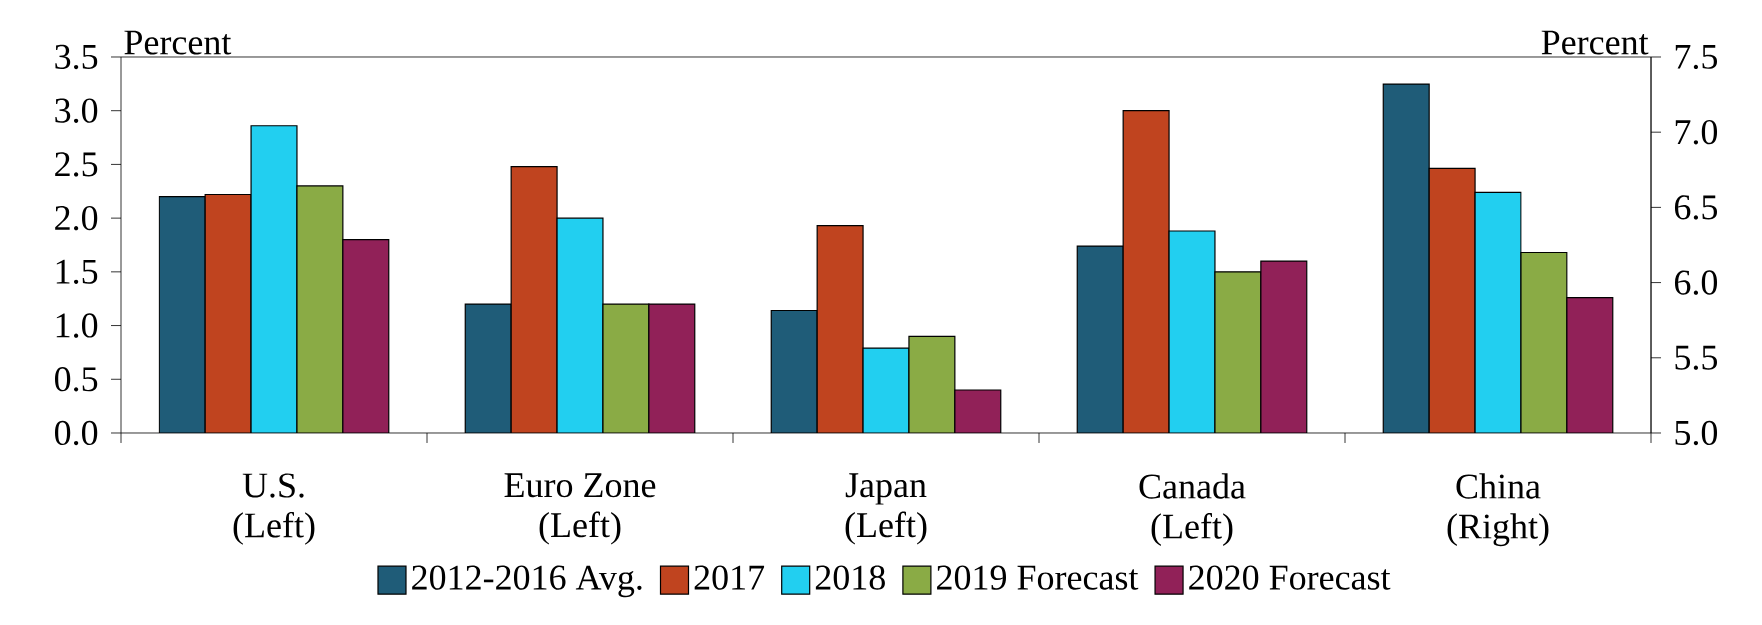  I want to click on y-axis-title: Percent, so click(178, 42).